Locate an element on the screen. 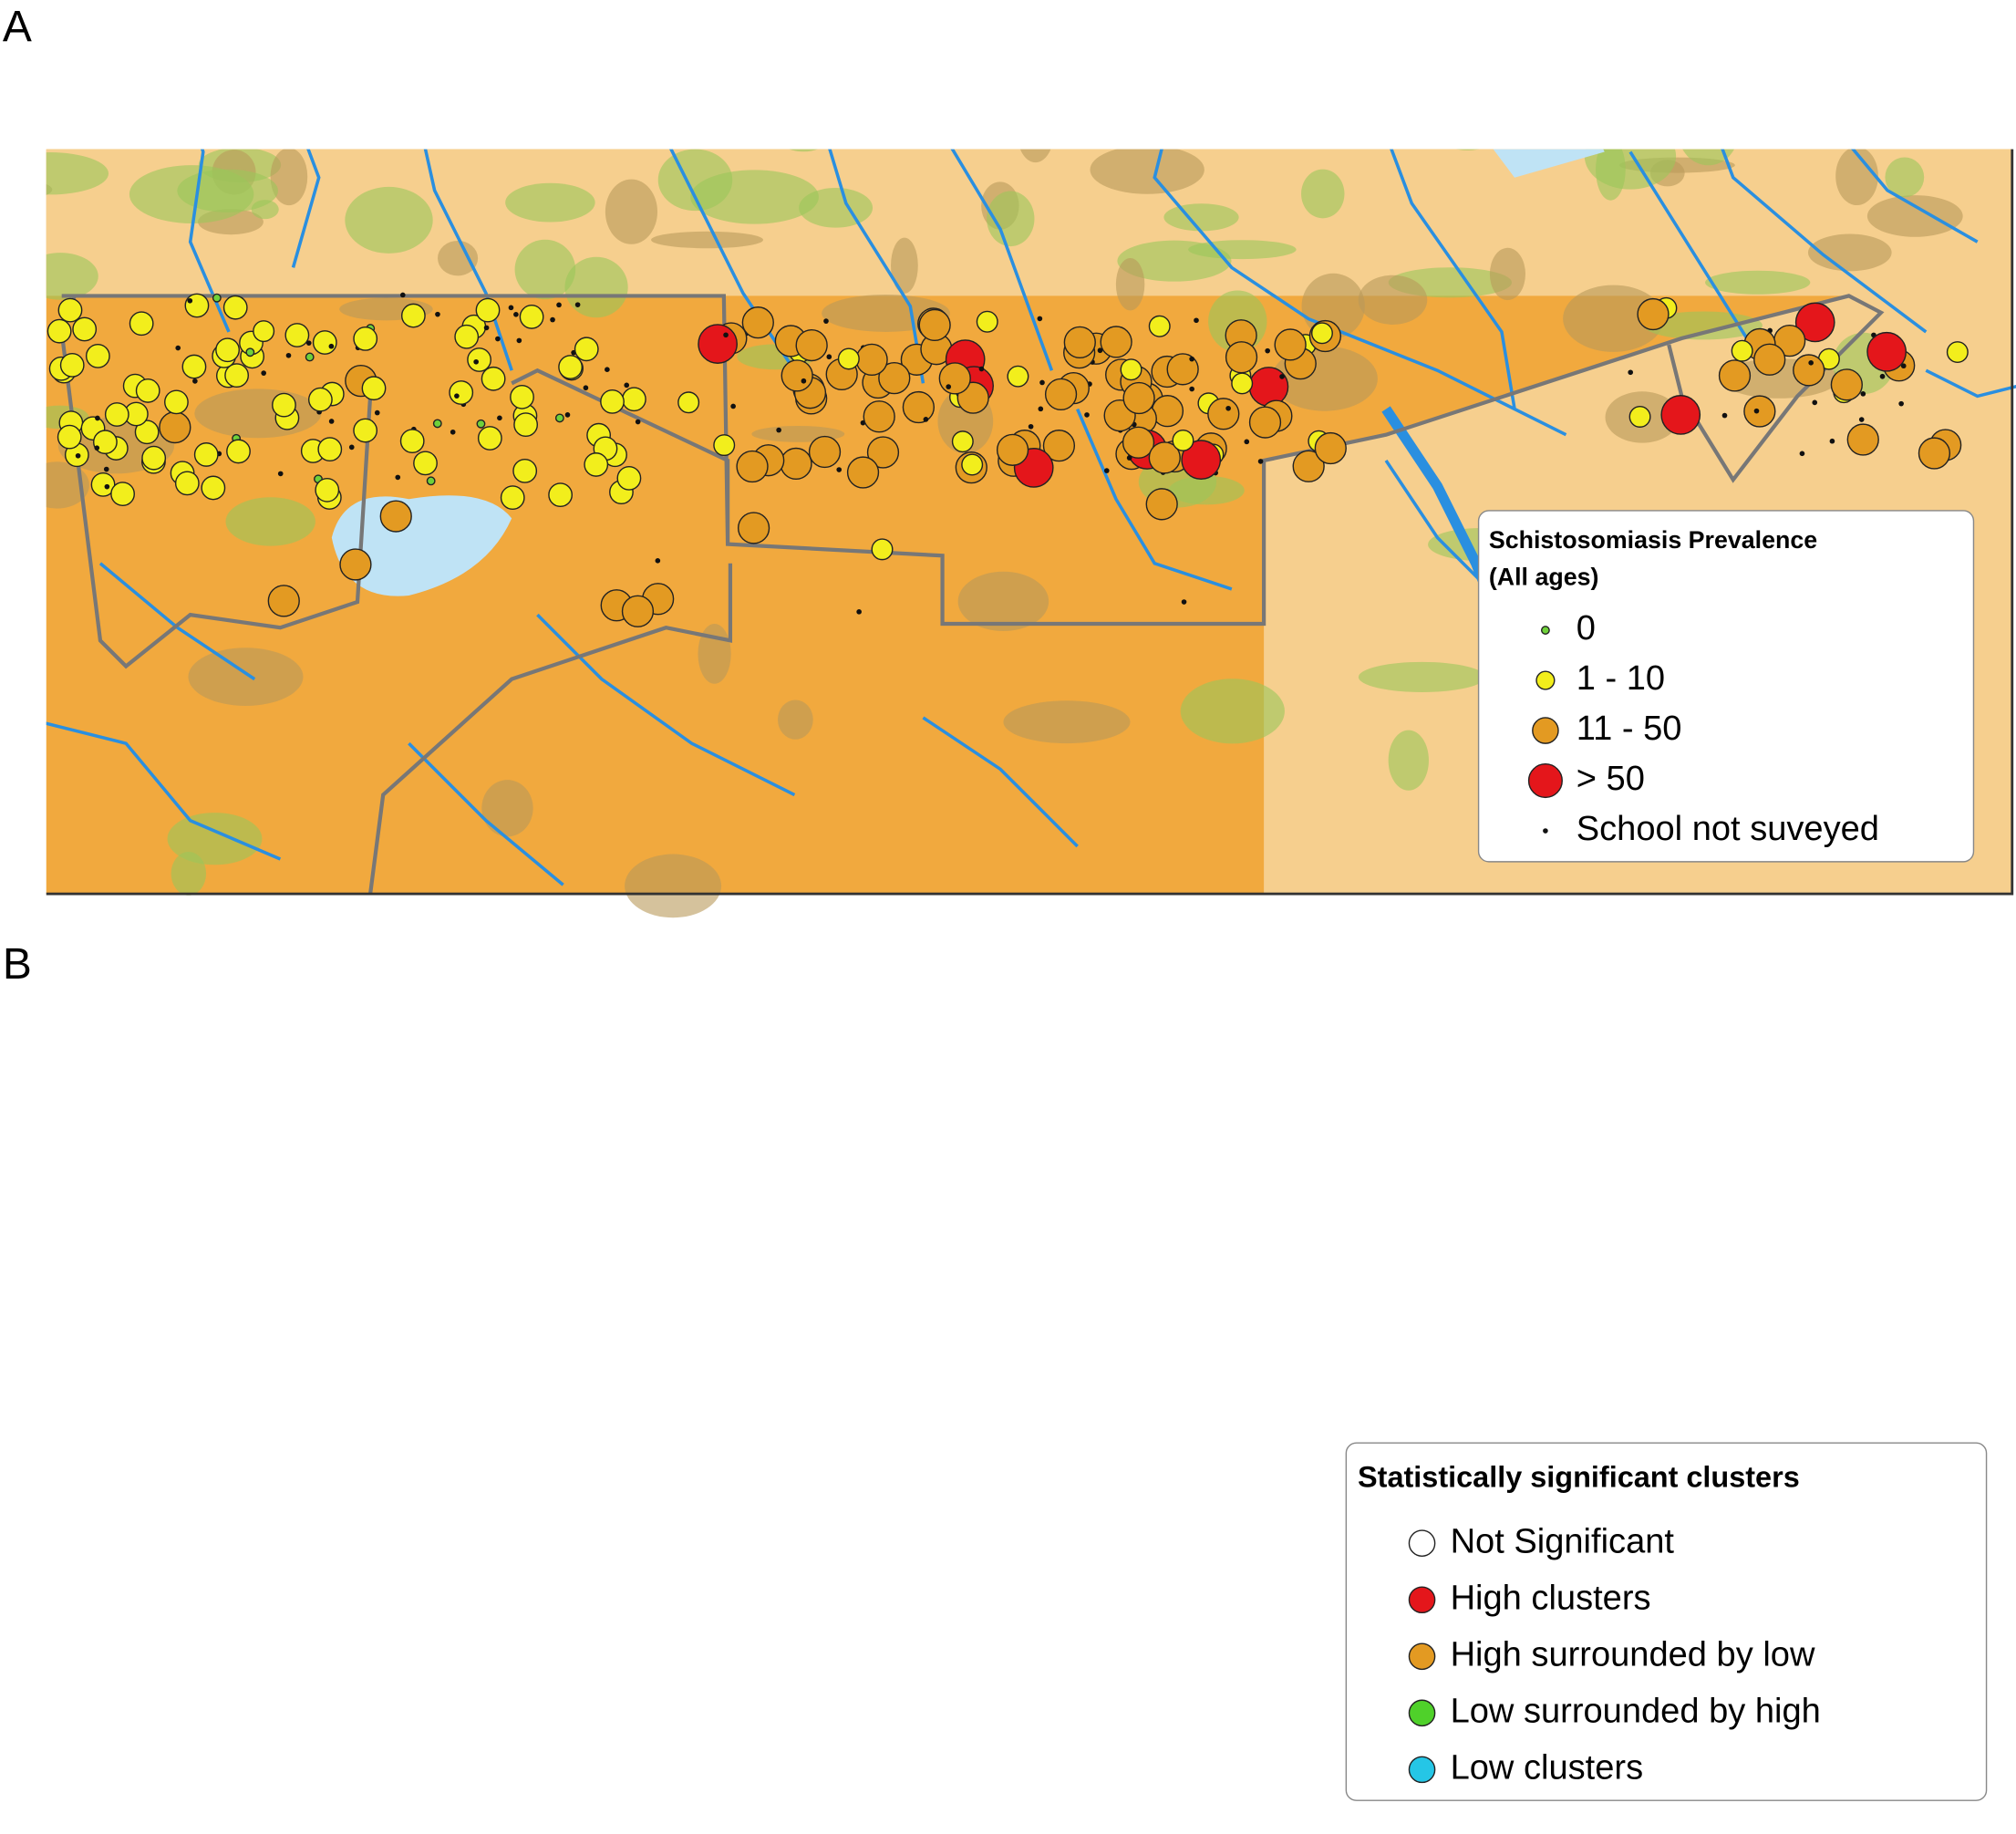 Image resolution: width=2016 pixels, height=1834 pixels. legend-label: High surrounded by low is located at coordinates (1633, 1654).